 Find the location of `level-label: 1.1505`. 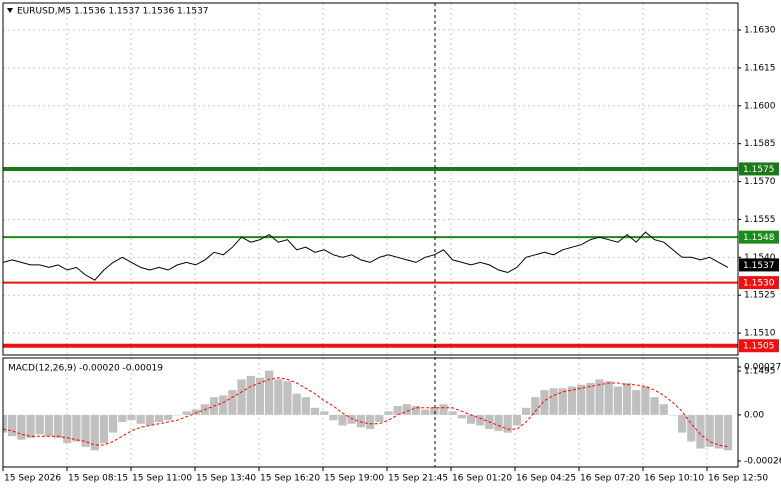

level-label: 1.1505 is located at coordinates (759, 347).